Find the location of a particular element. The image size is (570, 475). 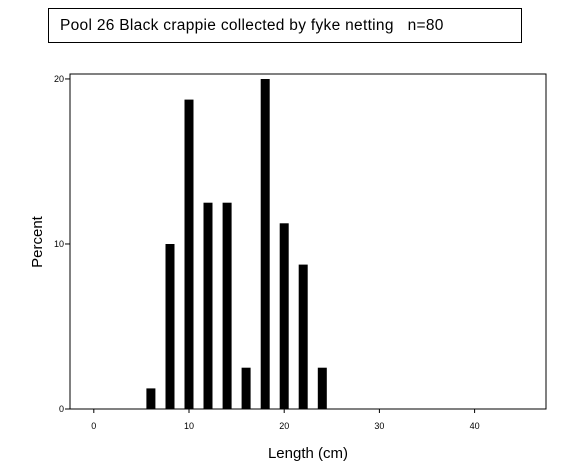

bar-8cm is located at coordinates (170, 326).